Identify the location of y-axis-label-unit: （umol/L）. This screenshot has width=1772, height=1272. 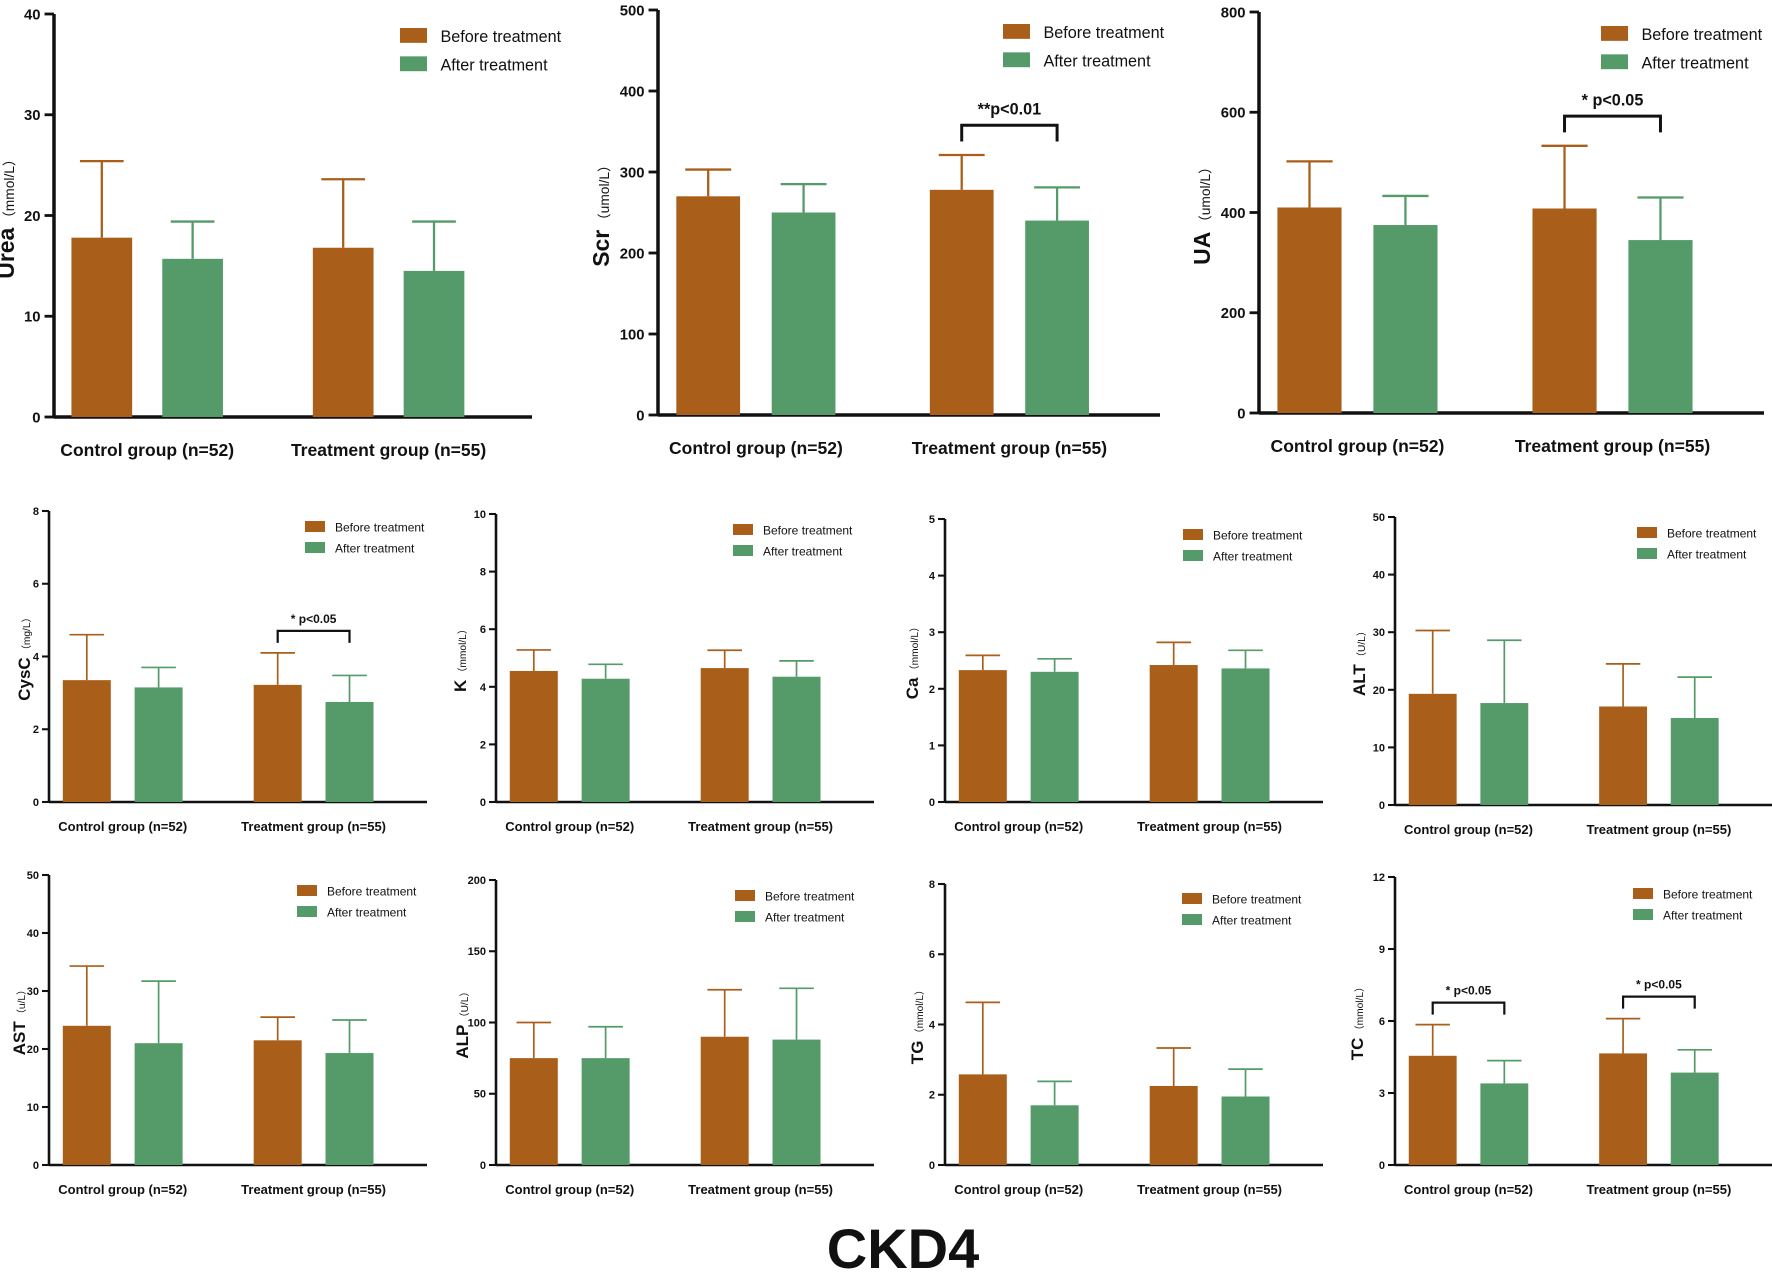
(604, 192).